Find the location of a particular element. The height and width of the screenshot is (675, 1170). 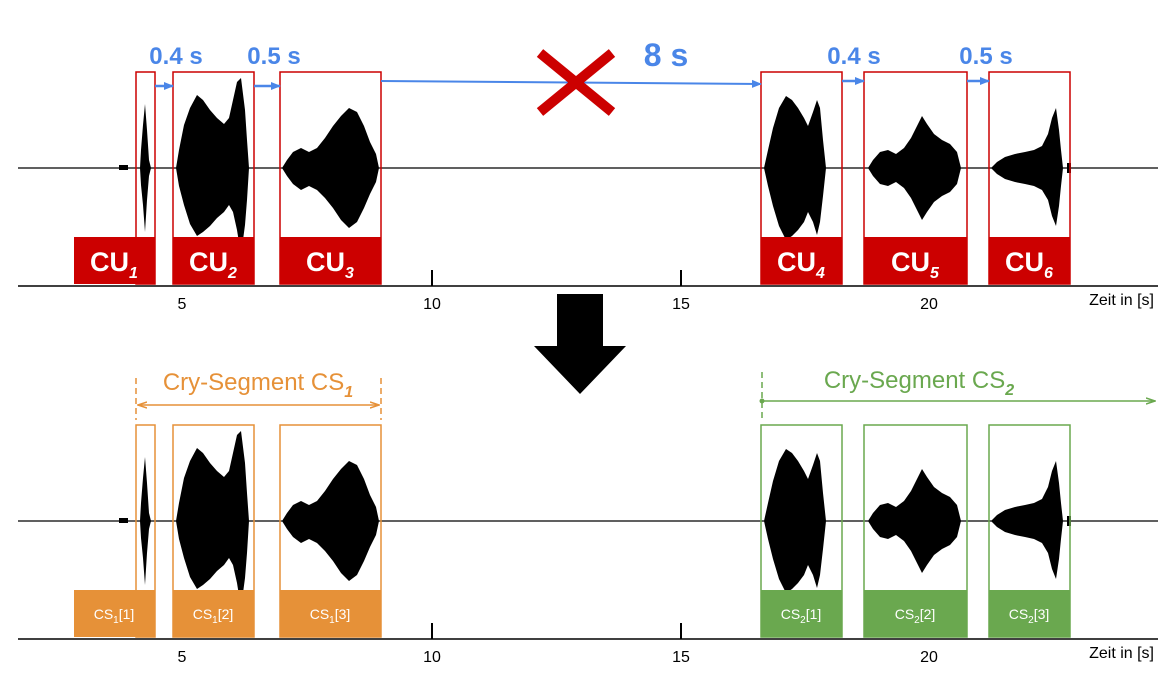

top-axis-title: Zeit in [s] is located at coordinates (1121, 300).